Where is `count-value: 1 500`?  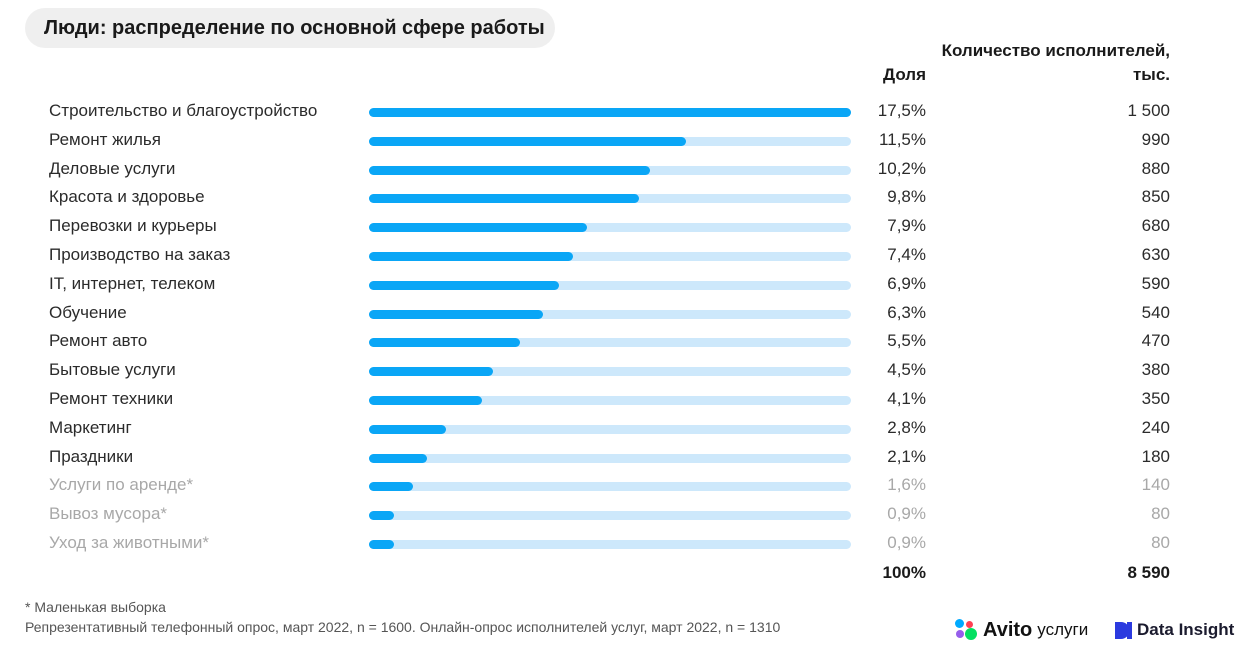
count-value: 1 500 is located at coordinates (1148, 110).